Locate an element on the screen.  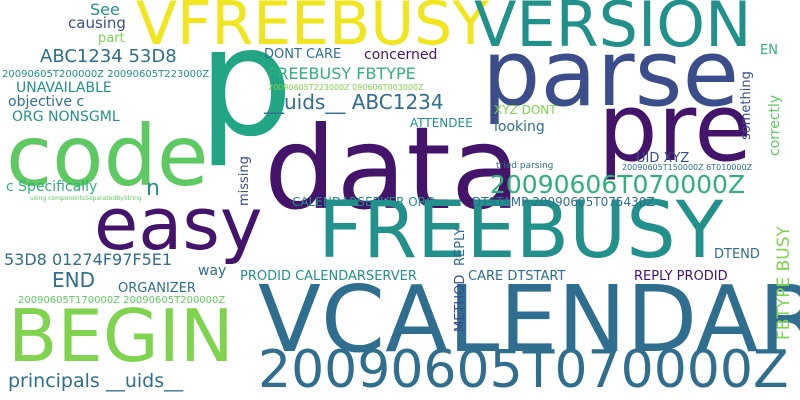
word-calendarserver-org: CALENDARSERVER ORG is located at coordinates (364, 202).